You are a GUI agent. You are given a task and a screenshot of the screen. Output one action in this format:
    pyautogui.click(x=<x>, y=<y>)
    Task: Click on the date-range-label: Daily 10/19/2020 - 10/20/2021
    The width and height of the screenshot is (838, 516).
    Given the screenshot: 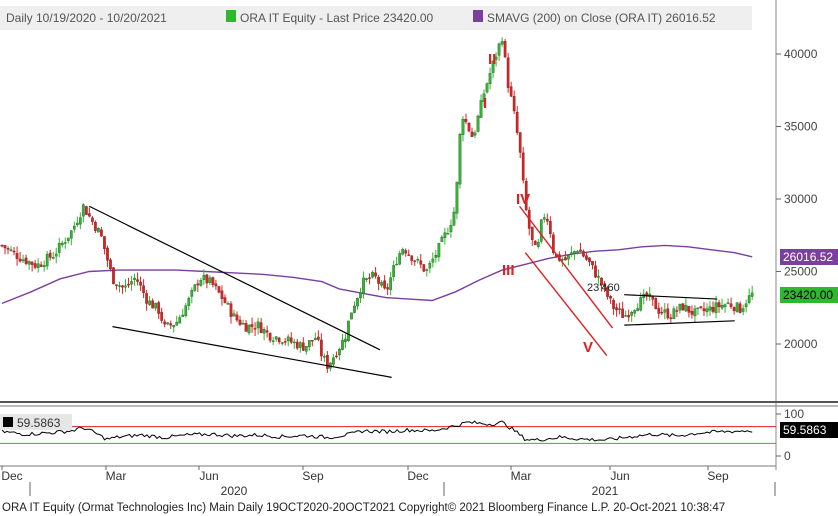 What is the action you would take?
    pyautogui.click(x=86, y=18)
    